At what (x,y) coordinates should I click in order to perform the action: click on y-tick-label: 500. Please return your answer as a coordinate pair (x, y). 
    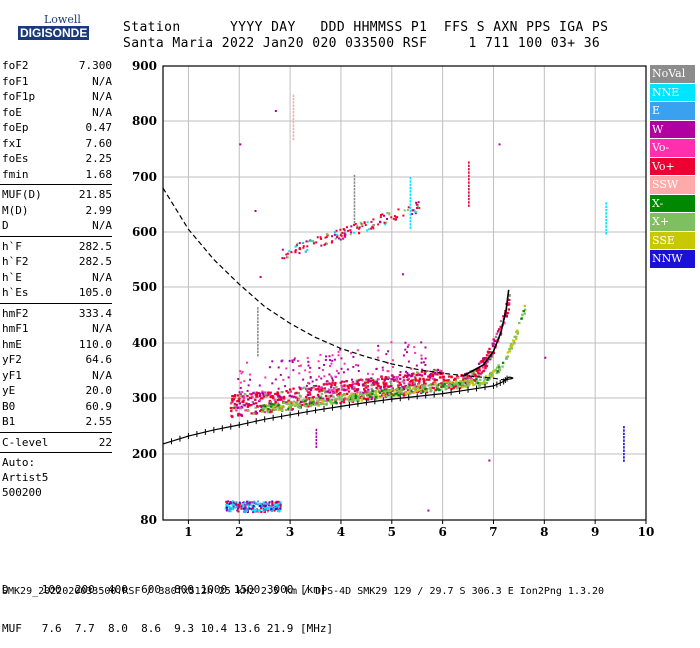
    Looking at the image, I should click on (144, 287).